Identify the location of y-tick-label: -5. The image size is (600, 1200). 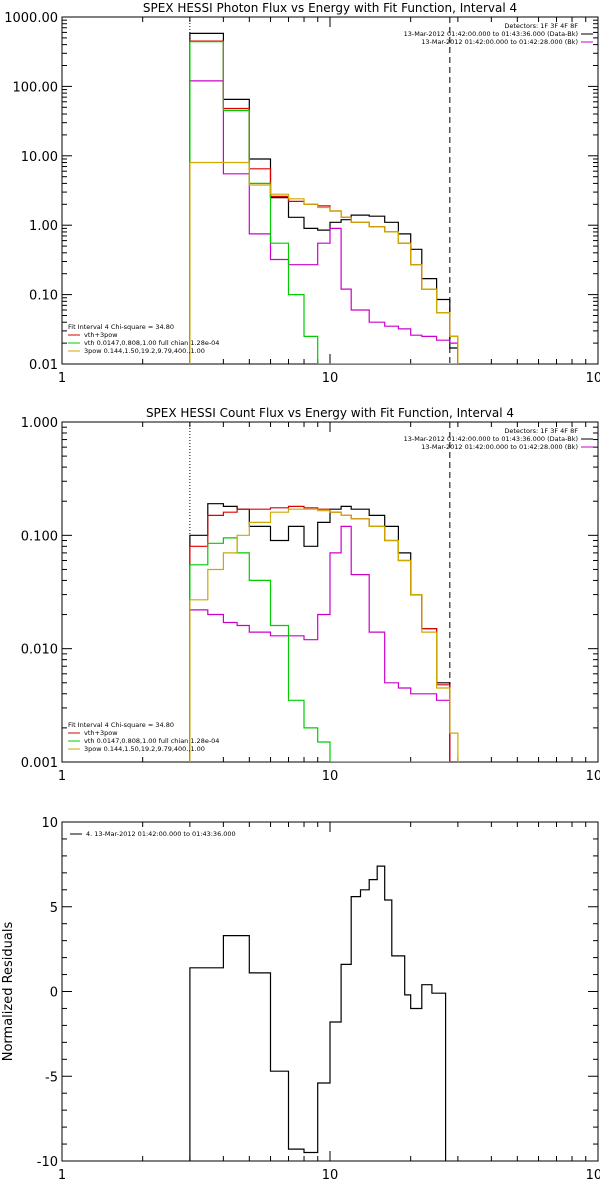
(51, 1077).